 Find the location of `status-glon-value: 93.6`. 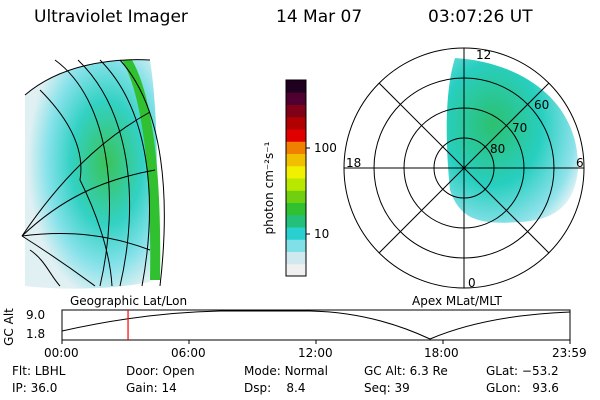

status-glon-value: 93.6 is located at coordinates (545, 388).